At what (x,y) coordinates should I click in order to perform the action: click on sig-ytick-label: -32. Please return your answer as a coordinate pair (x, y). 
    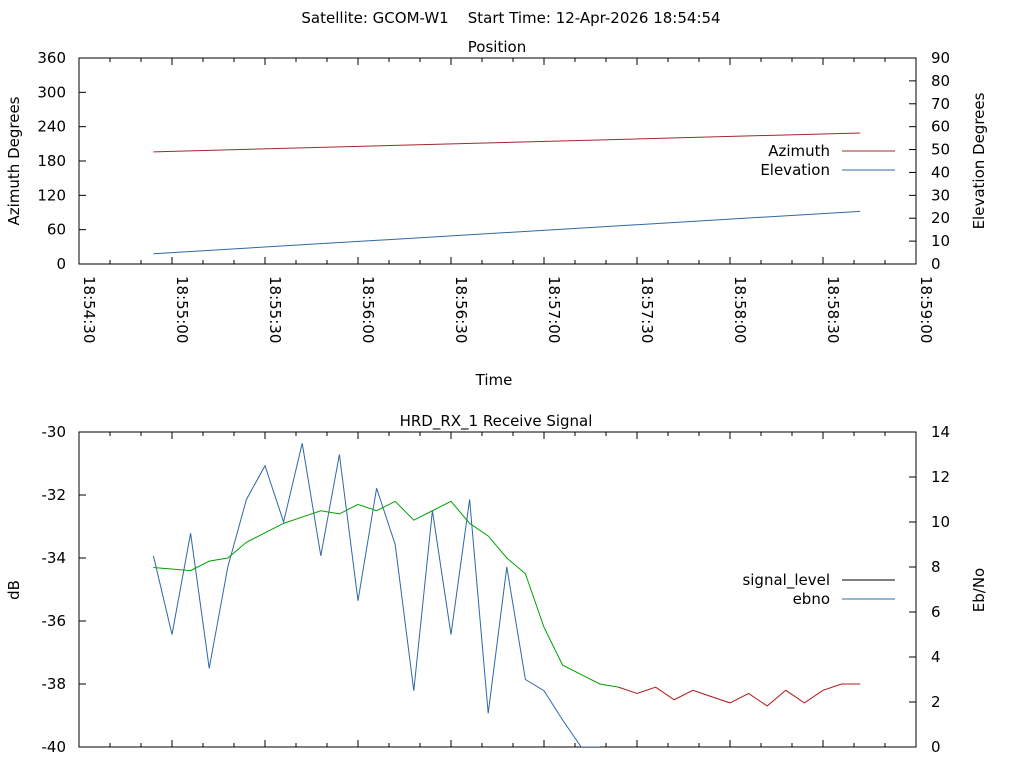
    Looking at the image, I should click on (54, 495).